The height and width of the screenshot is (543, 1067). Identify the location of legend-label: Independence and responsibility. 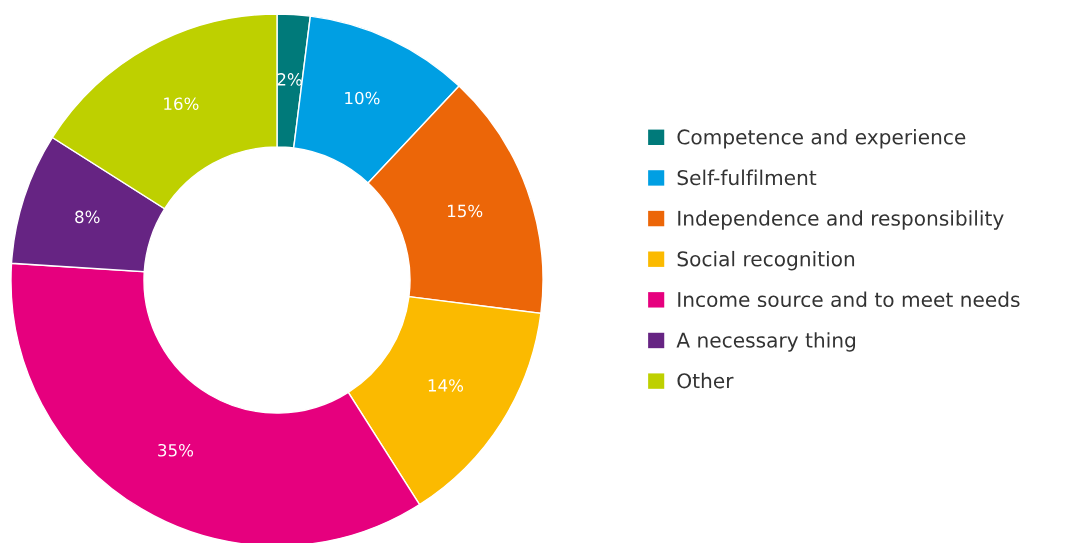
(841, 220).